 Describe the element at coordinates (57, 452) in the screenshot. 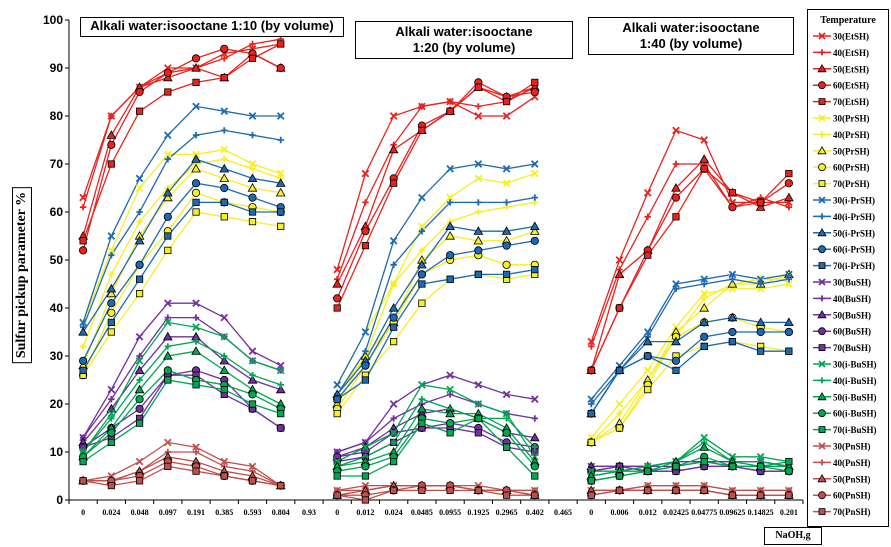

I see `y-tick-label: 10` at that location.